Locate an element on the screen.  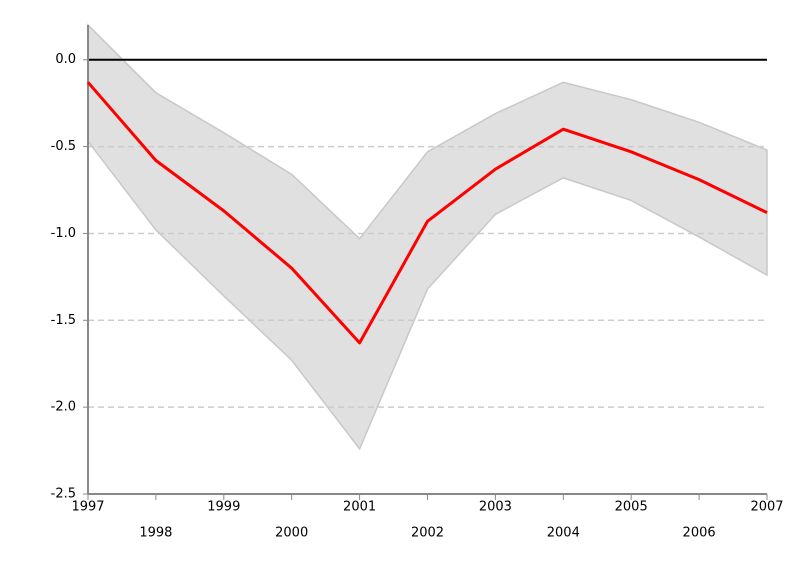
x-tick-label: 2007 is located at coordinates (766, 507).